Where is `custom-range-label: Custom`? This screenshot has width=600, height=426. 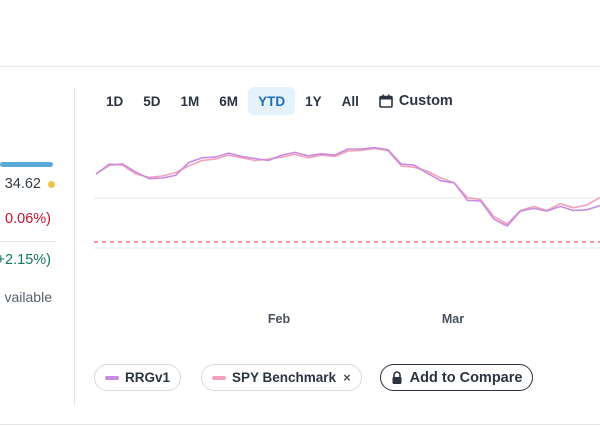
custom-range-label: Custom is located at coordinates (425, 101).